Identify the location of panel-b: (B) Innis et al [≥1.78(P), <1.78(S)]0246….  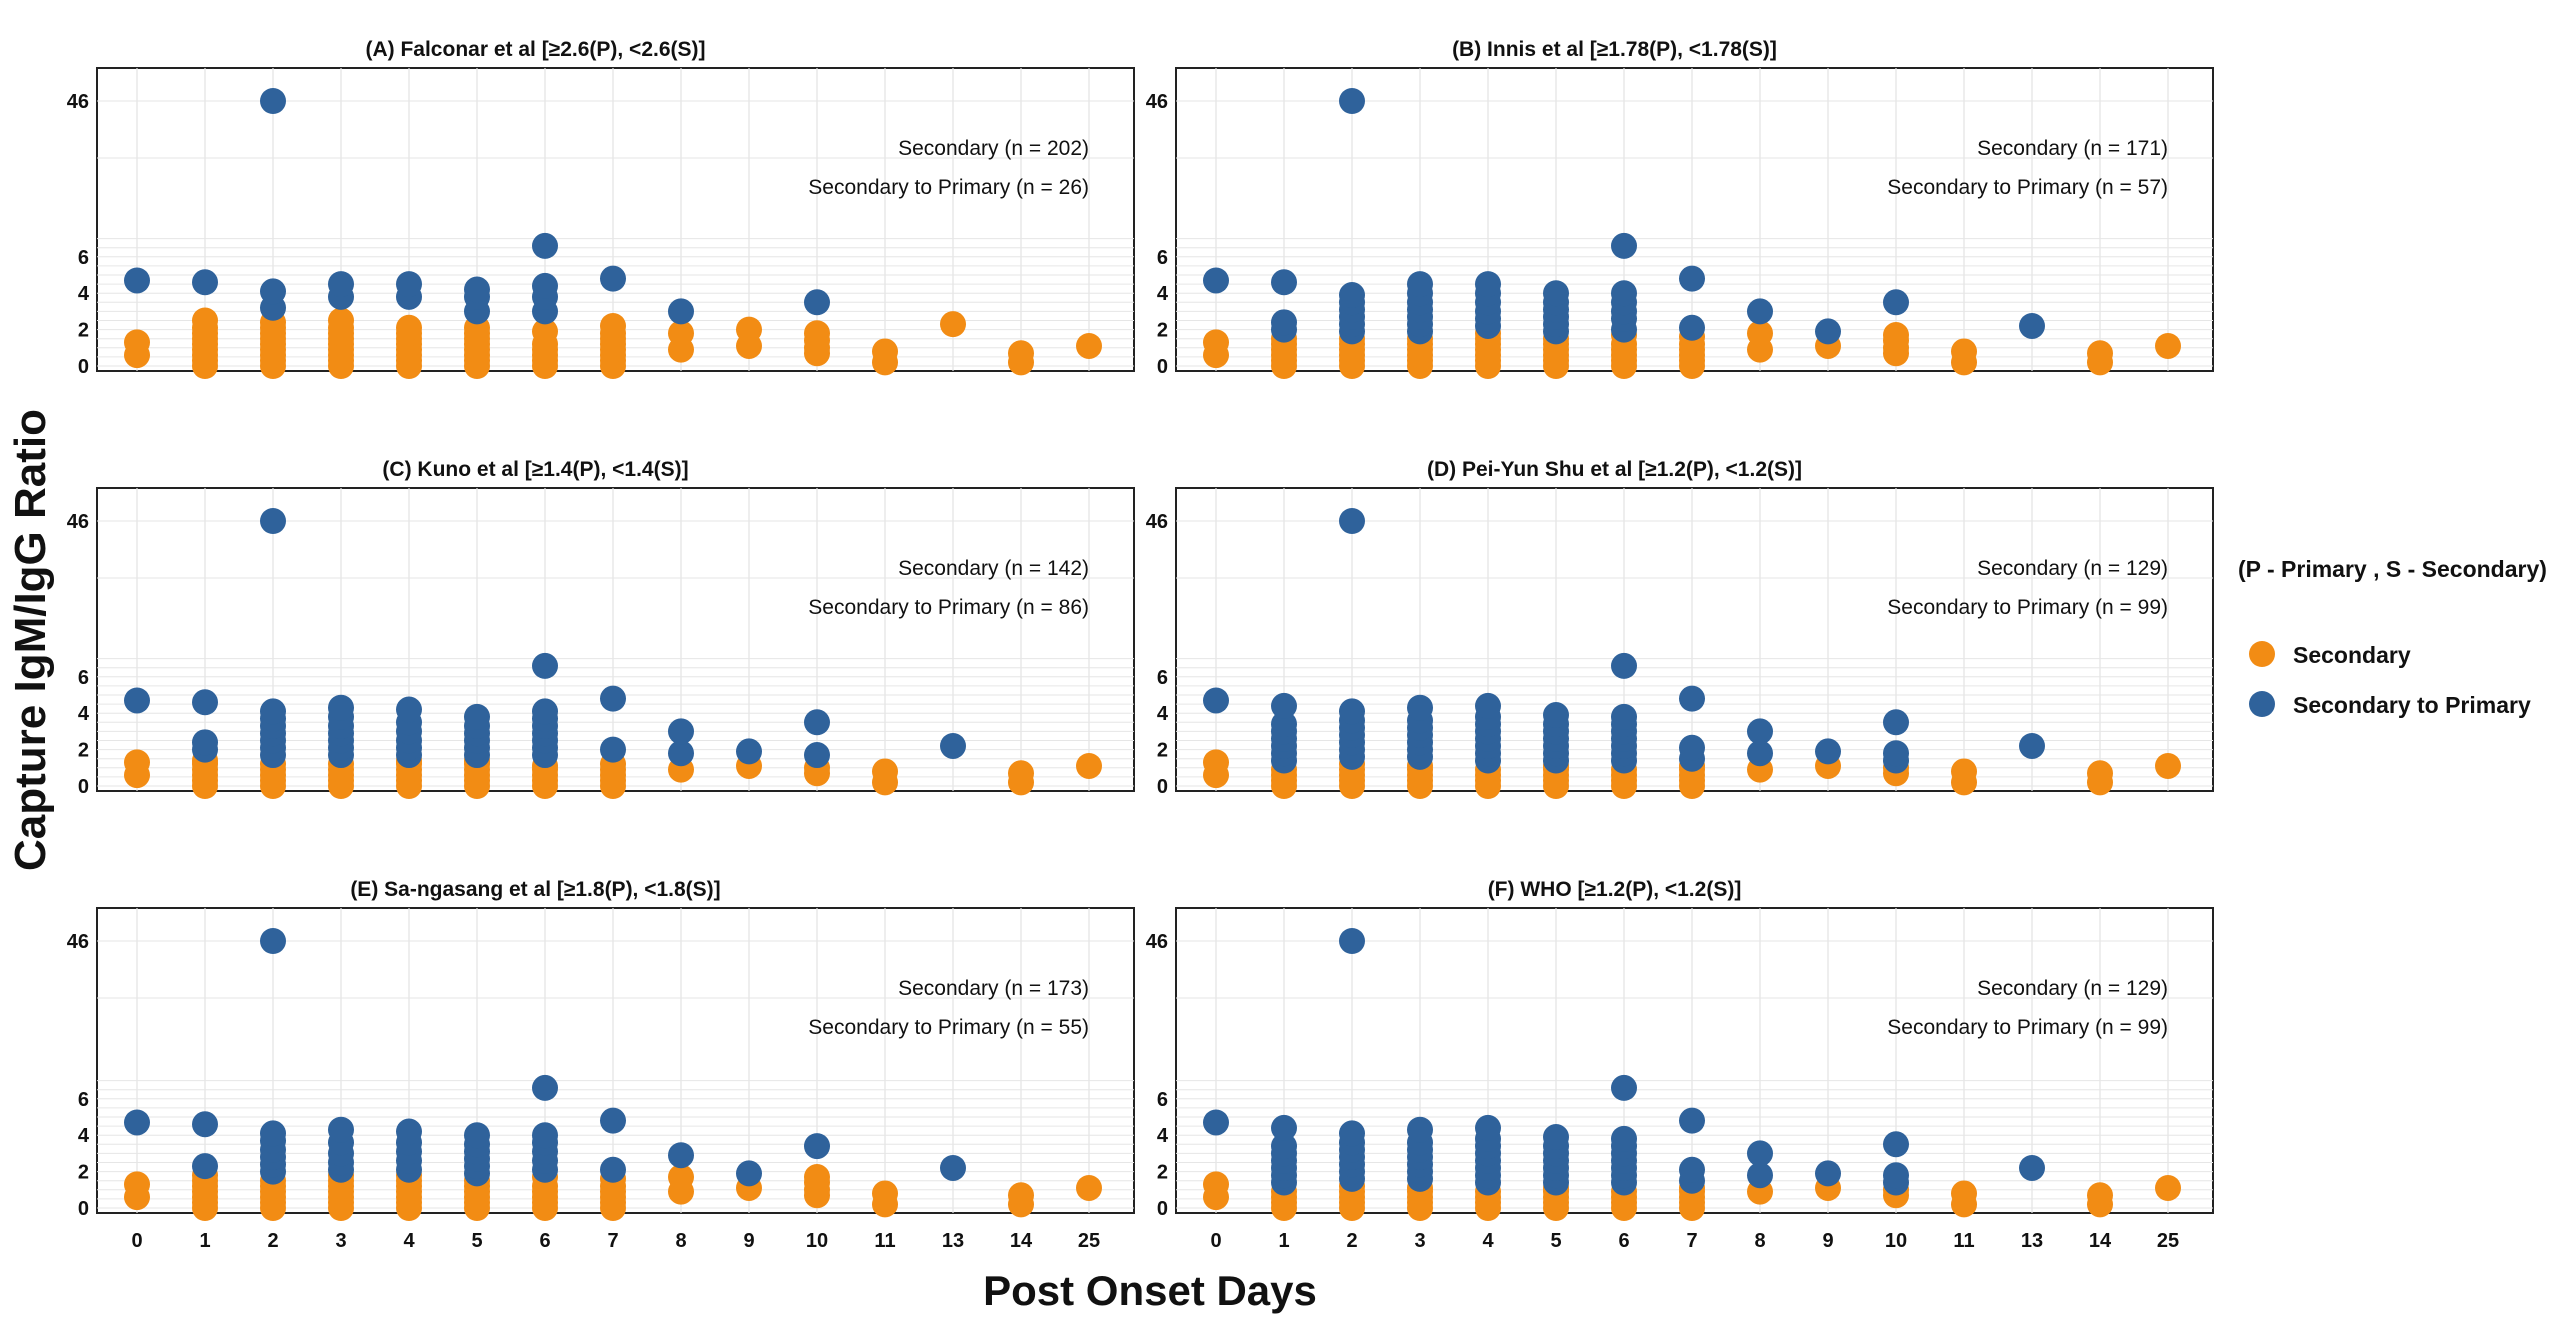
(1680, 208).